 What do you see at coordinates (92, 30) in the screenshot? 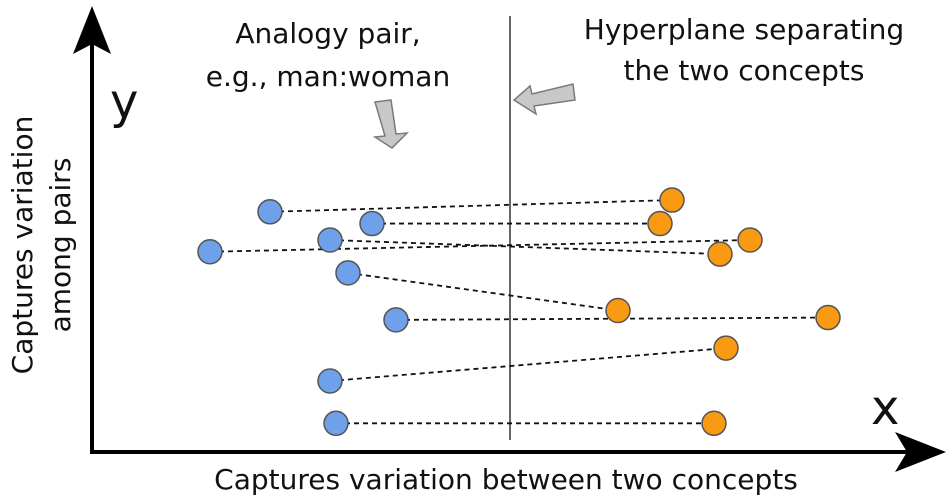
I see `y-axis-arrowhead` at bounding box center [92, 30].